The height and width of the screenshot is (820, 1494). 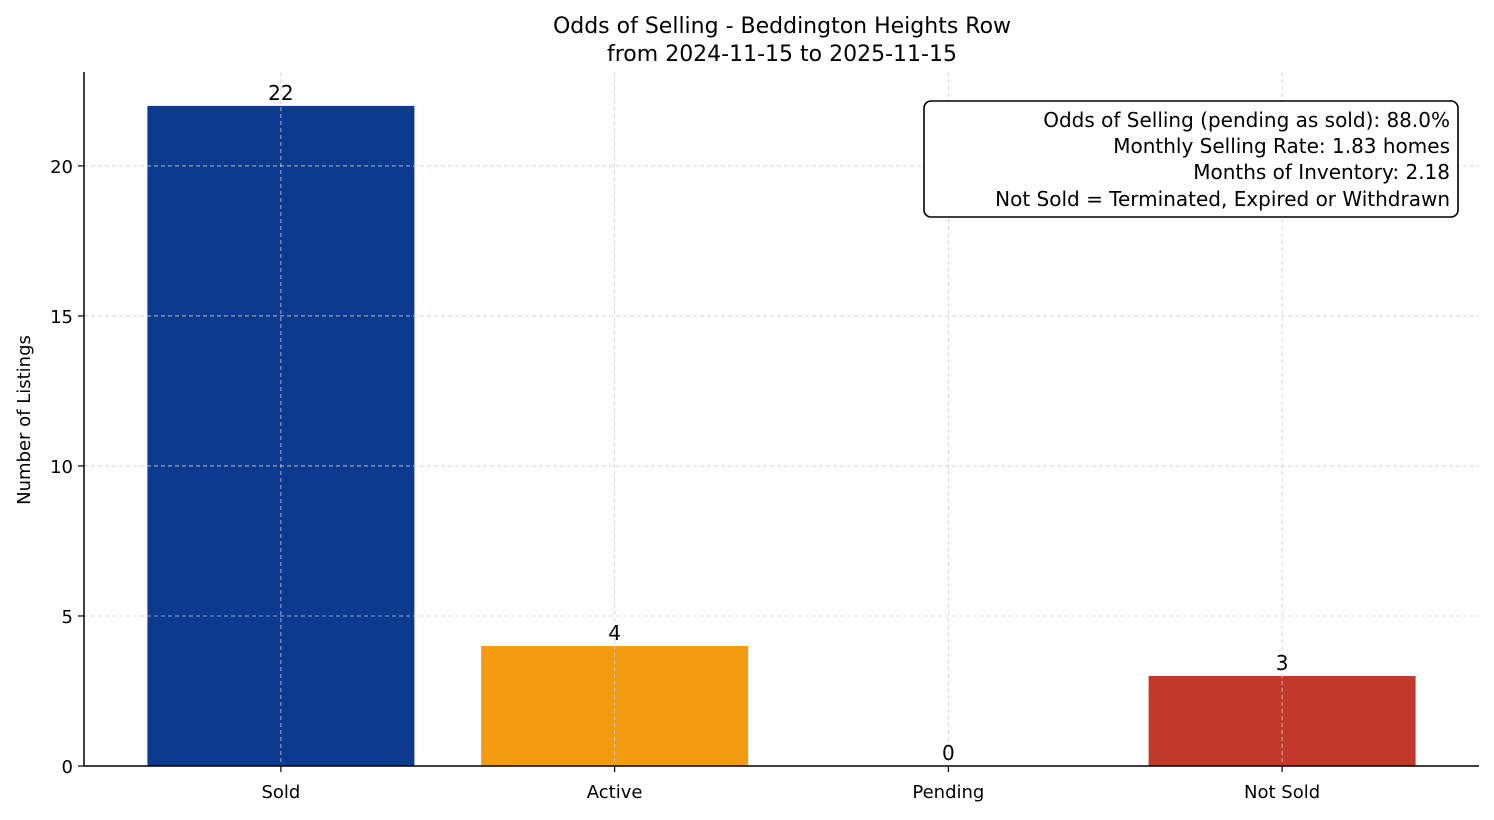 I want to click on x-tick-label: Pending, so click(x=948, y=792).